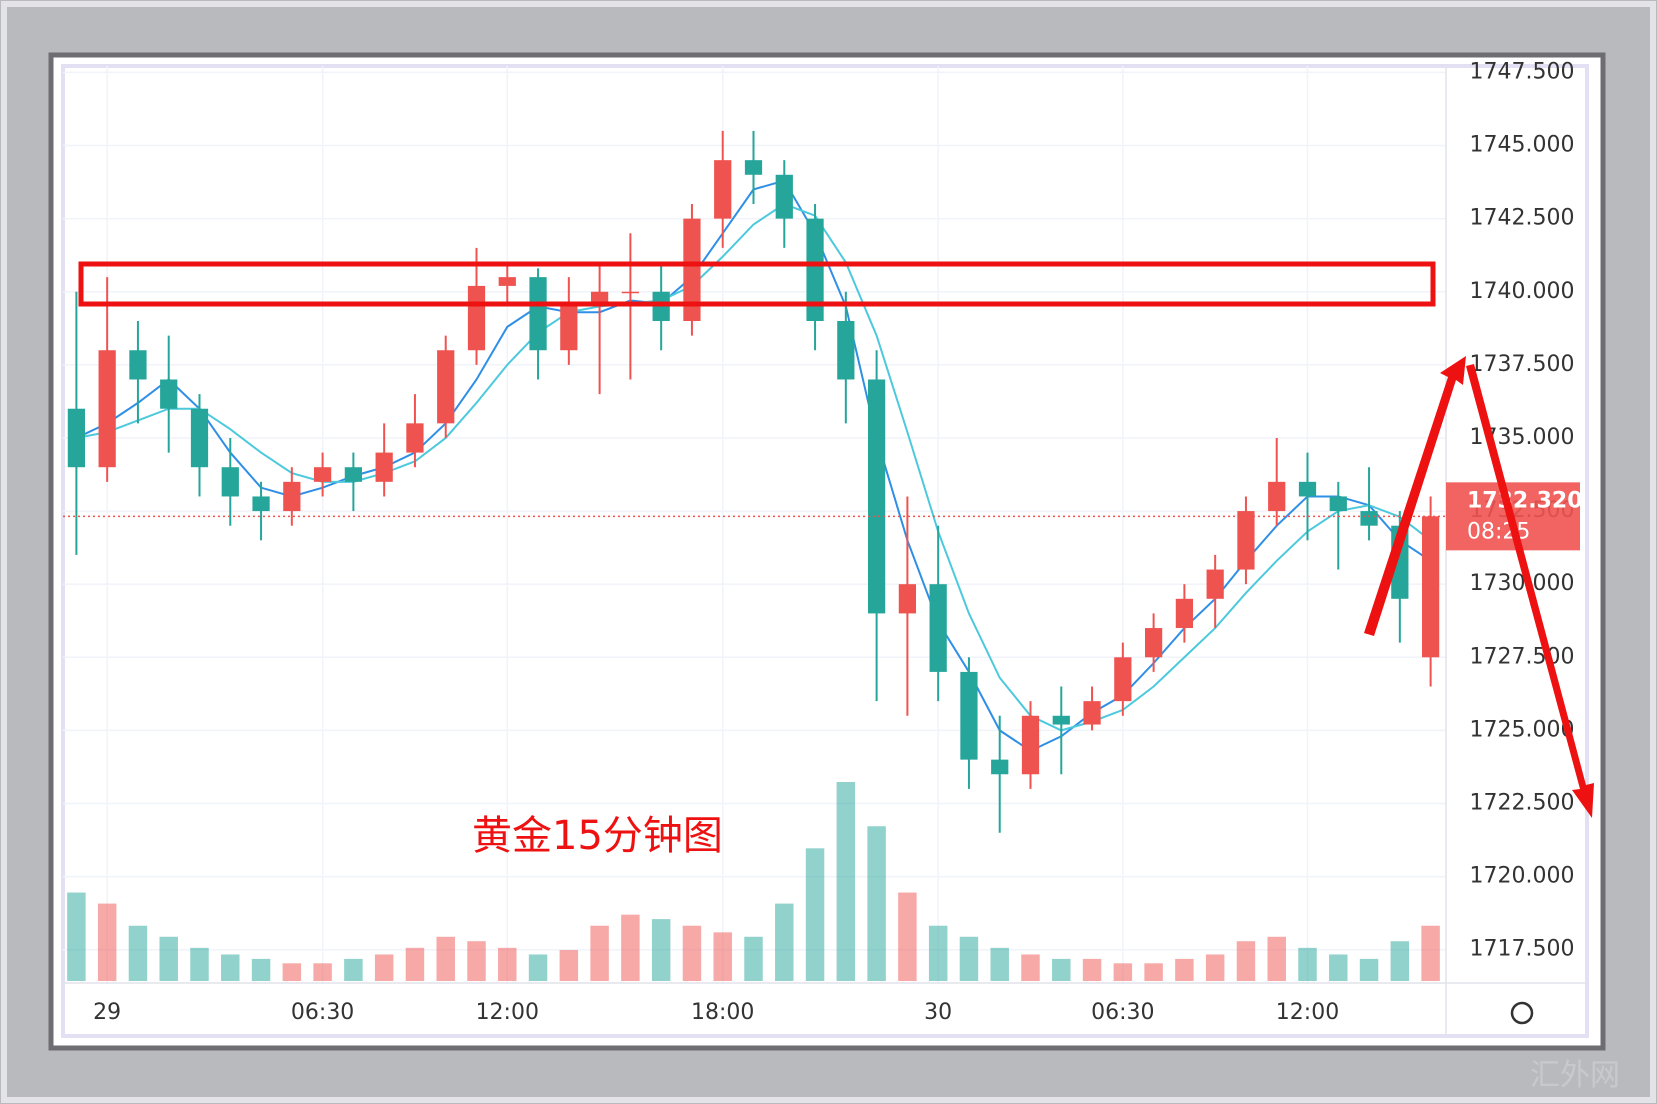 This screenshot has height=1104, width=1657. I want to click on last-price-label: 1732.320, so click(1525, 500).